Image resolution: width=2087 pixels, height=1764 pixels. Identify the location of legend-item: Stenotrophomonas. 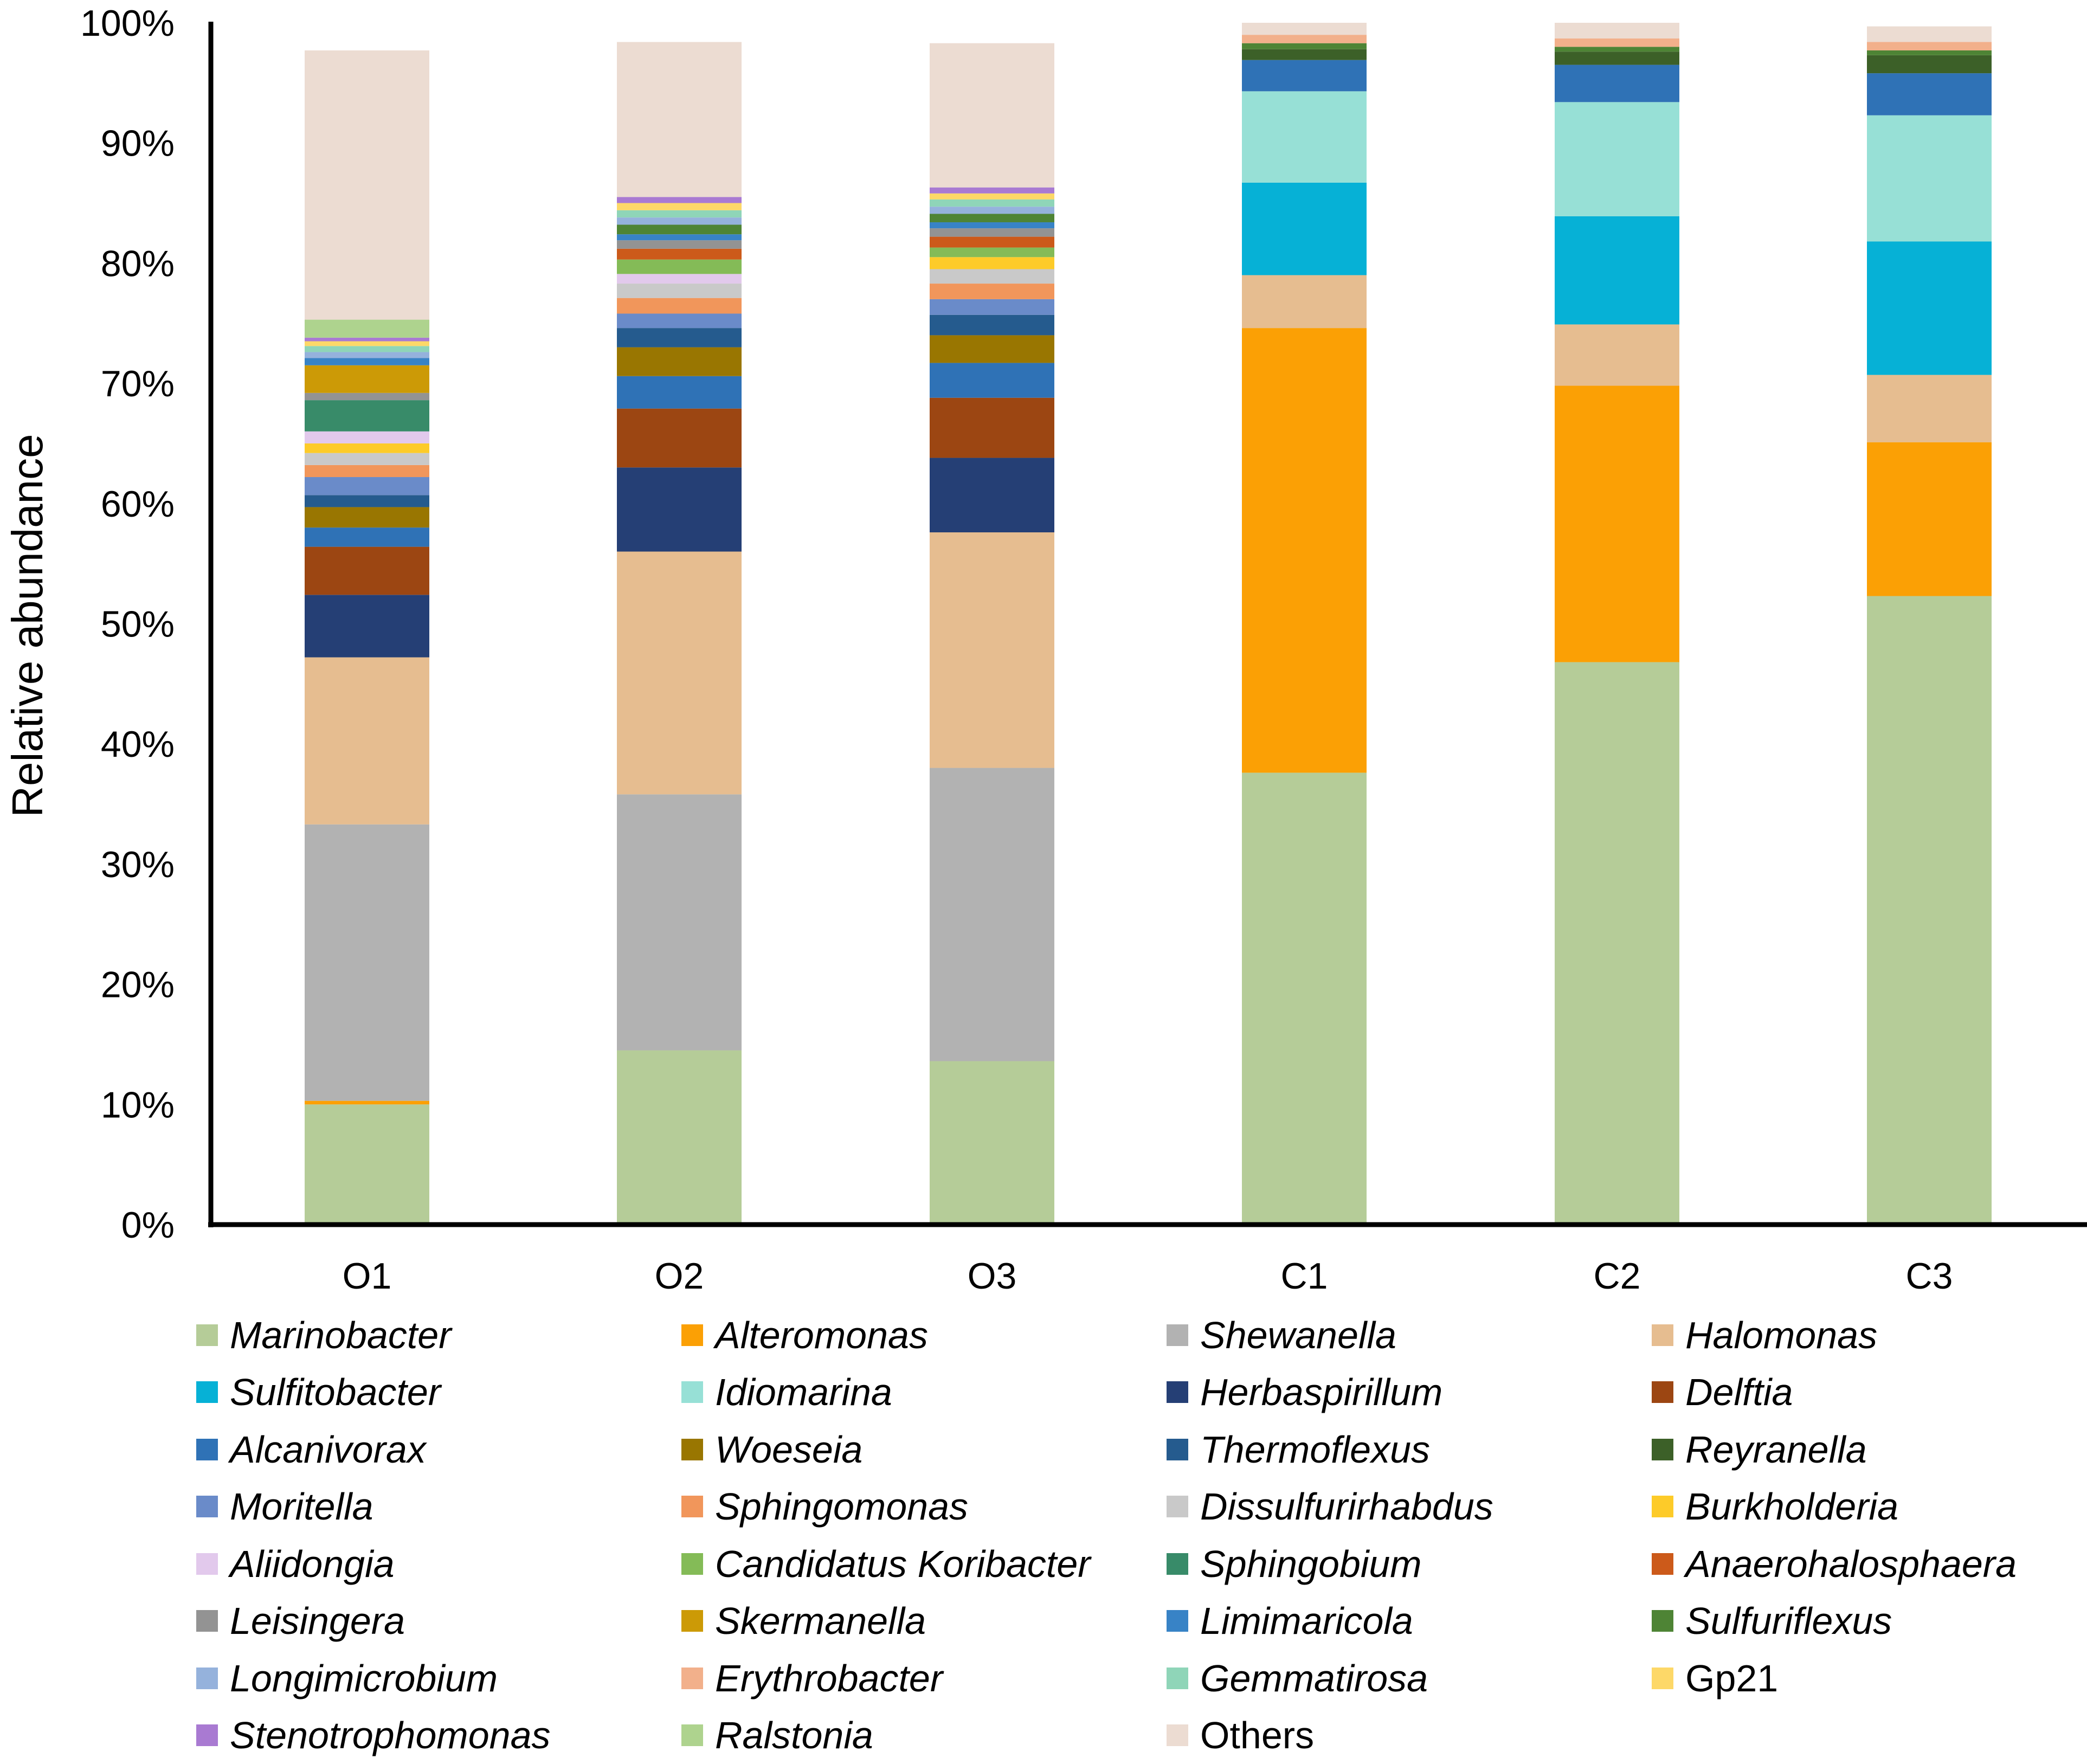
(438, 1735).